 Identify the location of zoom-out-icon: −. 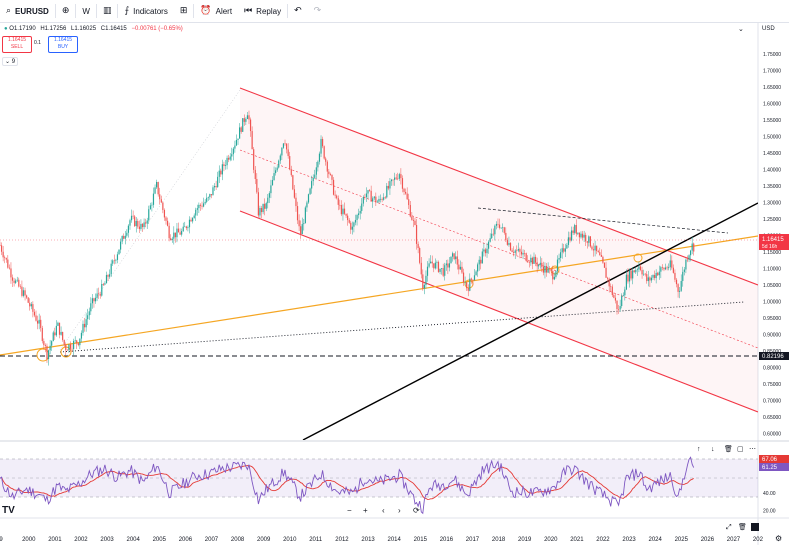
(349, 510).